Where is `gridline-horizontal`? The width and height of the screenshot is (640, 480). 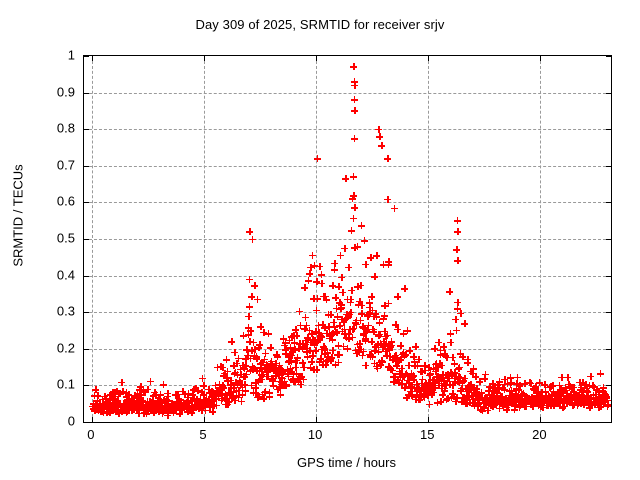 gridline-horizontal is located at coordinates (347, 239).